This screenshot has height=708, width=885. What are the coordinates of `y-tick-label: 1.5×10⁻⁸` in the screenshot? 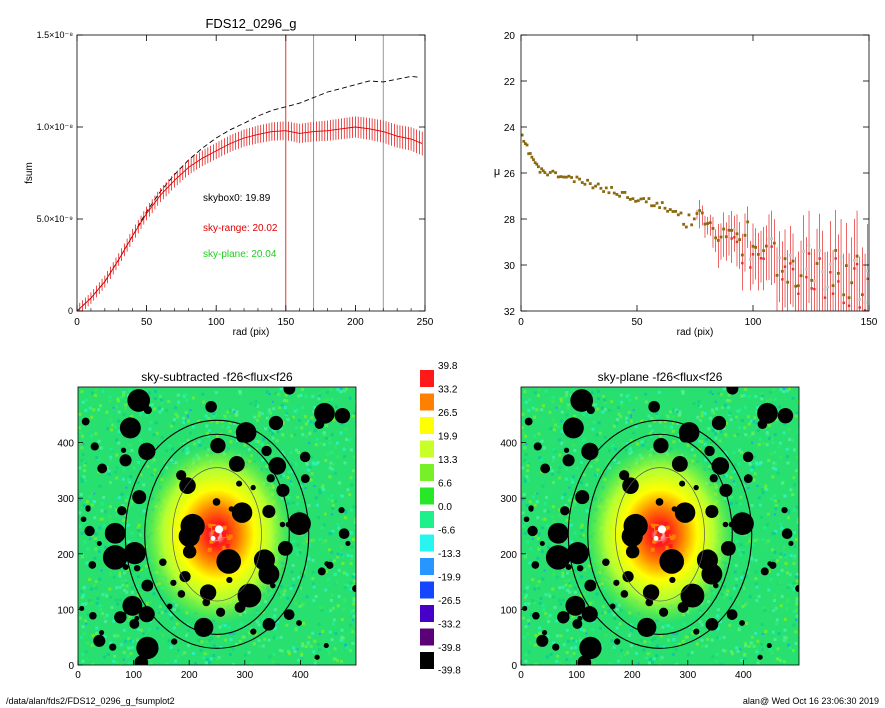 It's located at (55, 35).